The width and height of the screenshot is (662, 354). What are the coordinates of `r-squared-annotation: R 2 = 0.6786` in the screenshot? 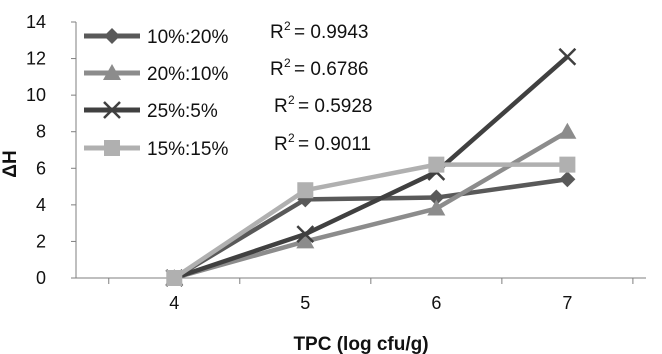 It's located at (319, 68).